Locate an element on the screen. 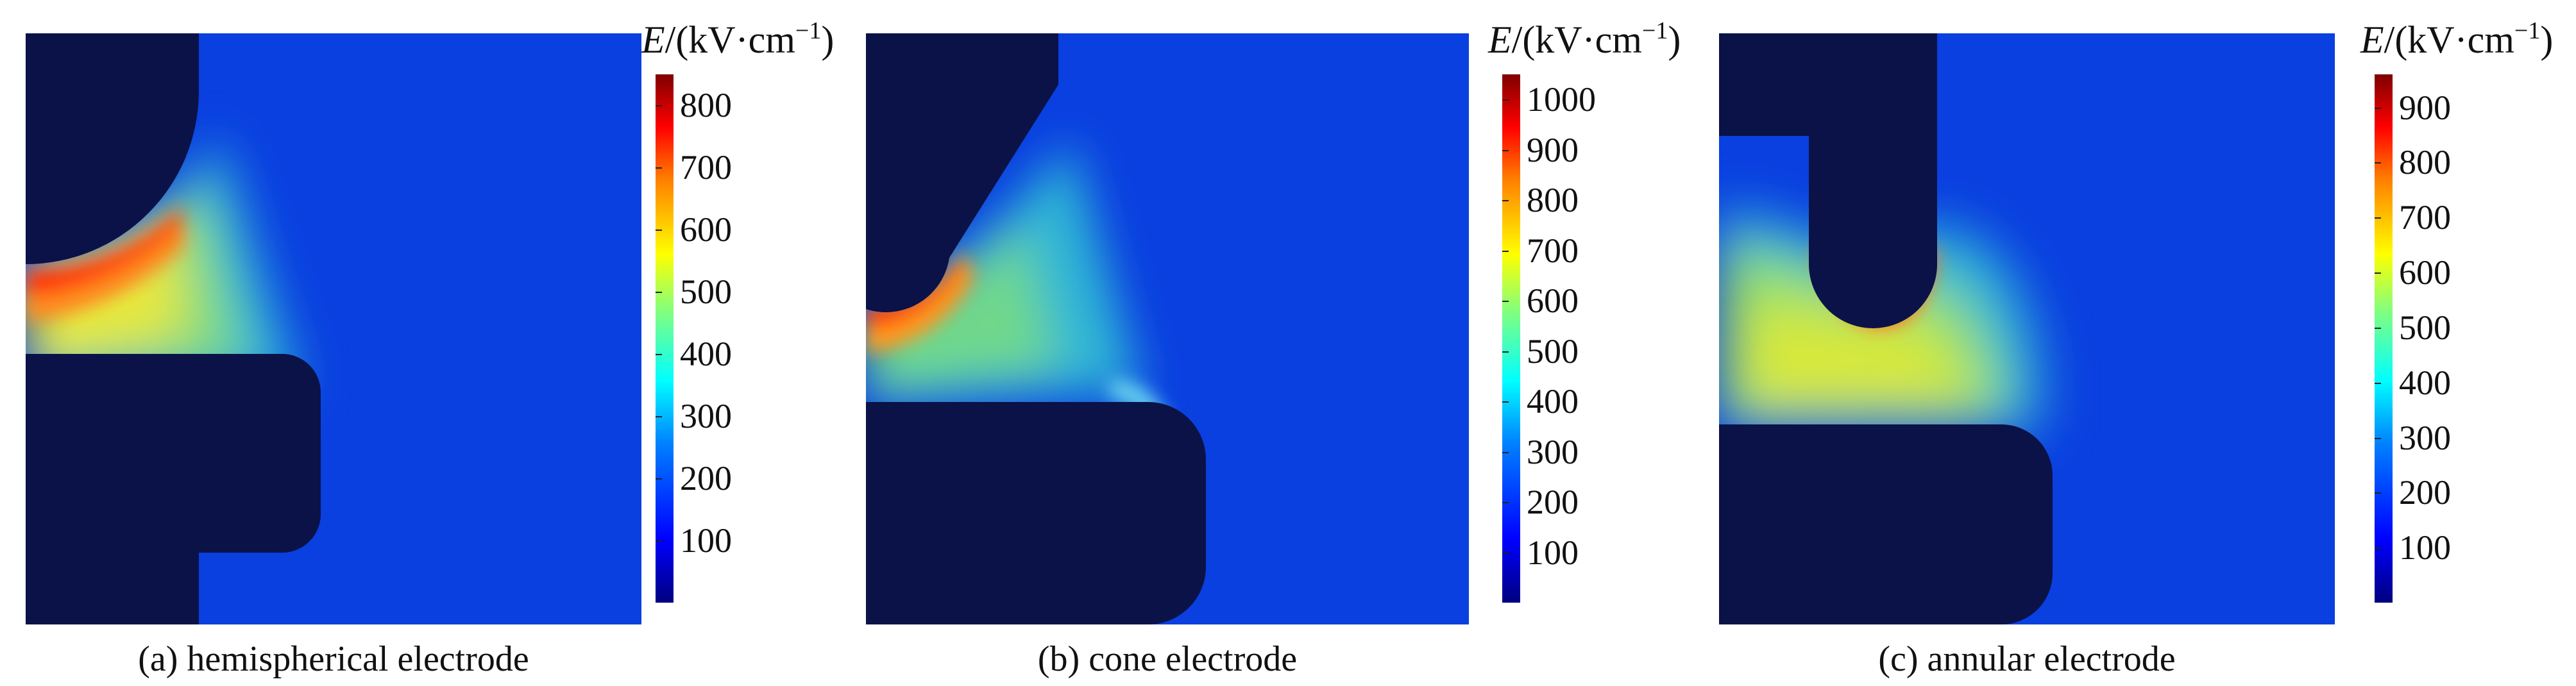 This screenshot has height=686, width=2576. ground-electrode-c is located at coordinates (1886, 524).